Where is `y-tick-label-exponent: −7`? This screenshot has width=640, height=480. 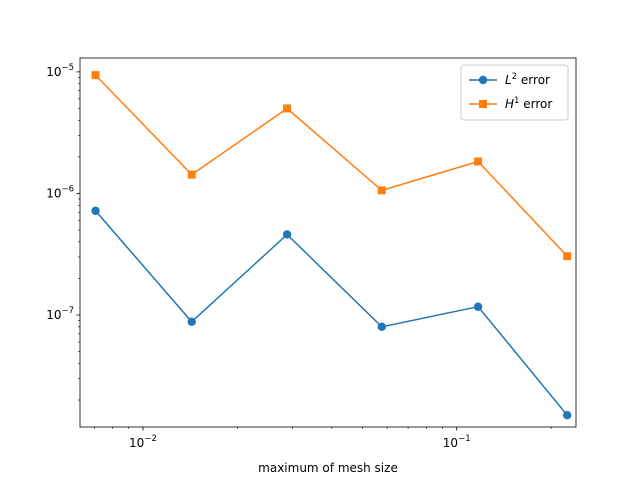 y-tick-label-exponent: −7 is located at coordinates (67, 311).